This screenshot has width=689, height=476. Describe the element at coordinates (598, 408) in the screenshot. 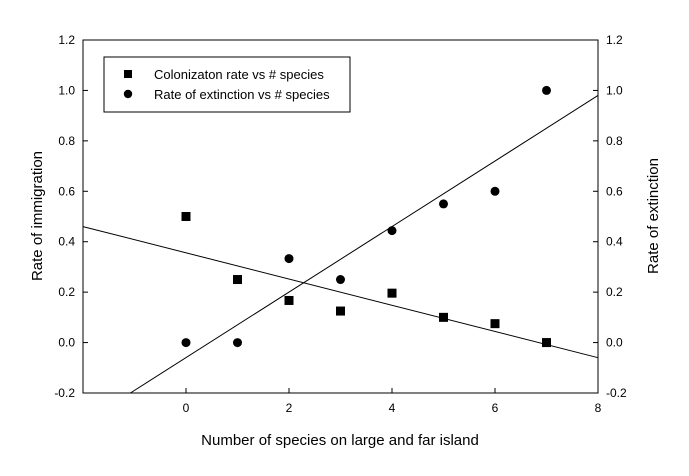

I see `x-tick-label: 8` at that location.